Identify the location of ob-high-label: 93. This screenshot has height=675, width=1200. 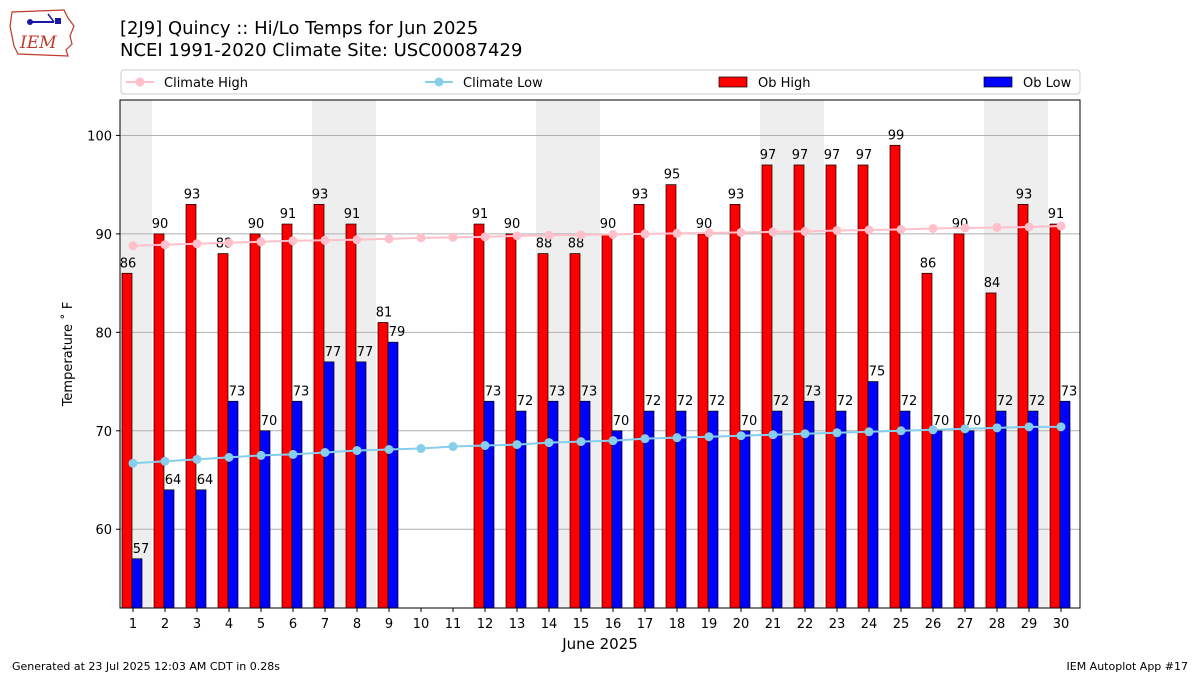
(1024, 194).